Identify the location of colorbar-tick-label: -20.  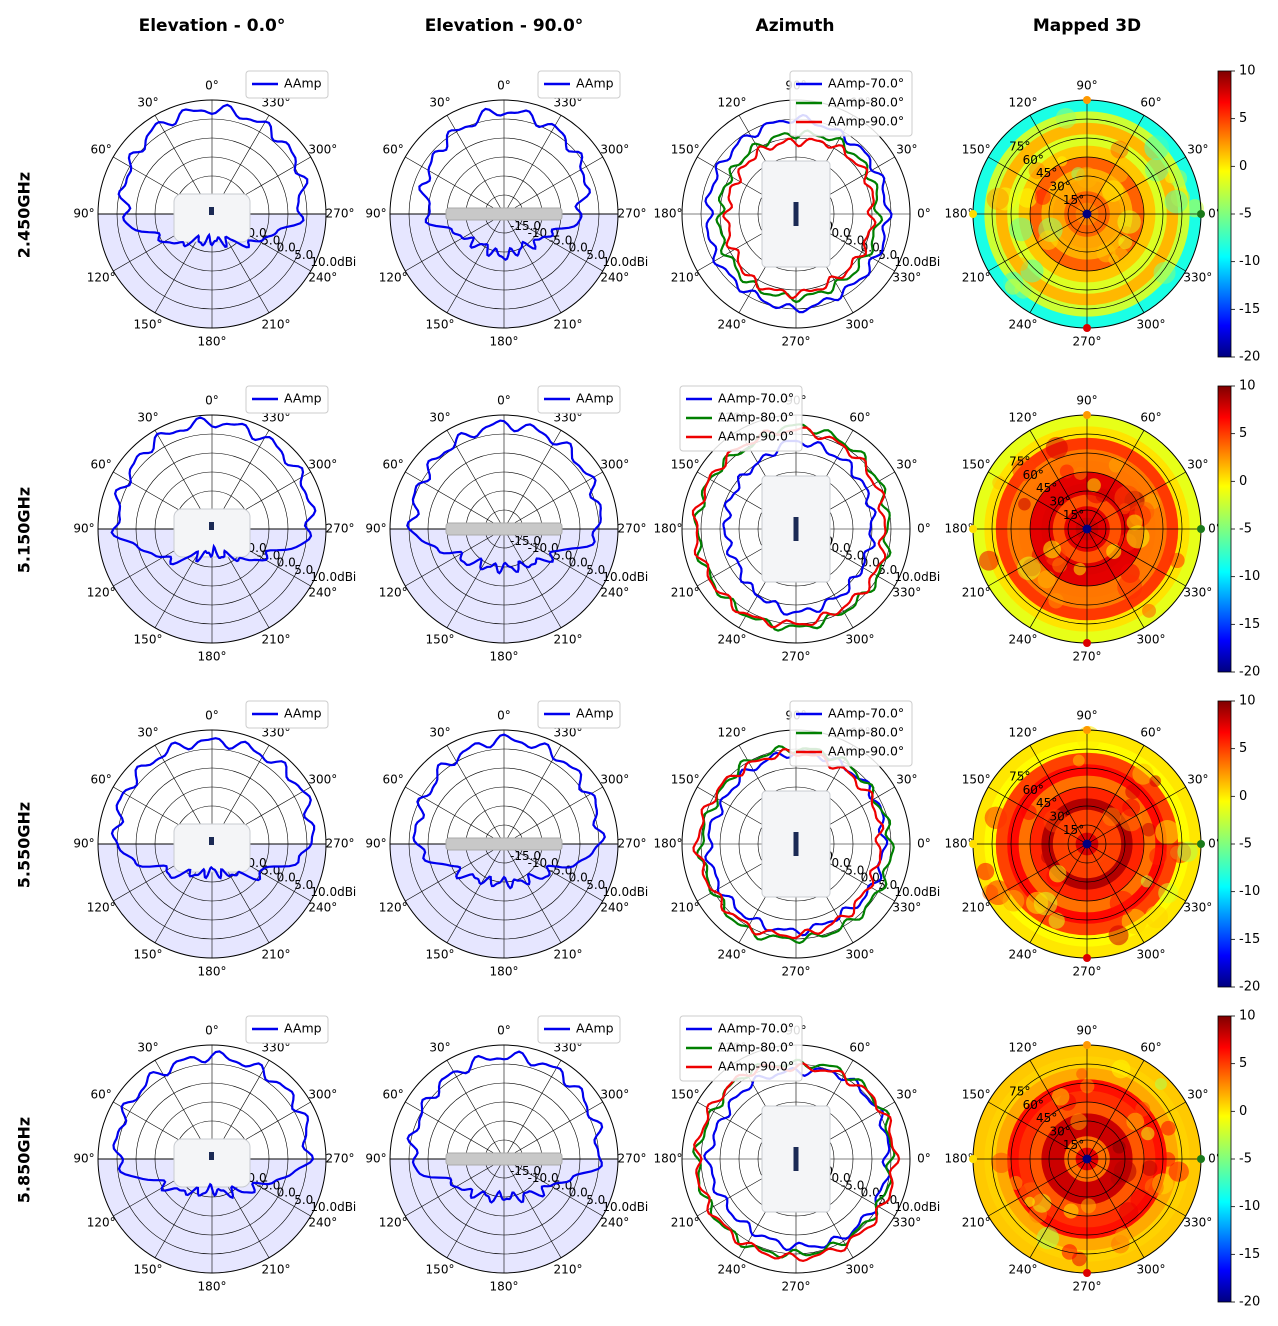
(1249, 987).